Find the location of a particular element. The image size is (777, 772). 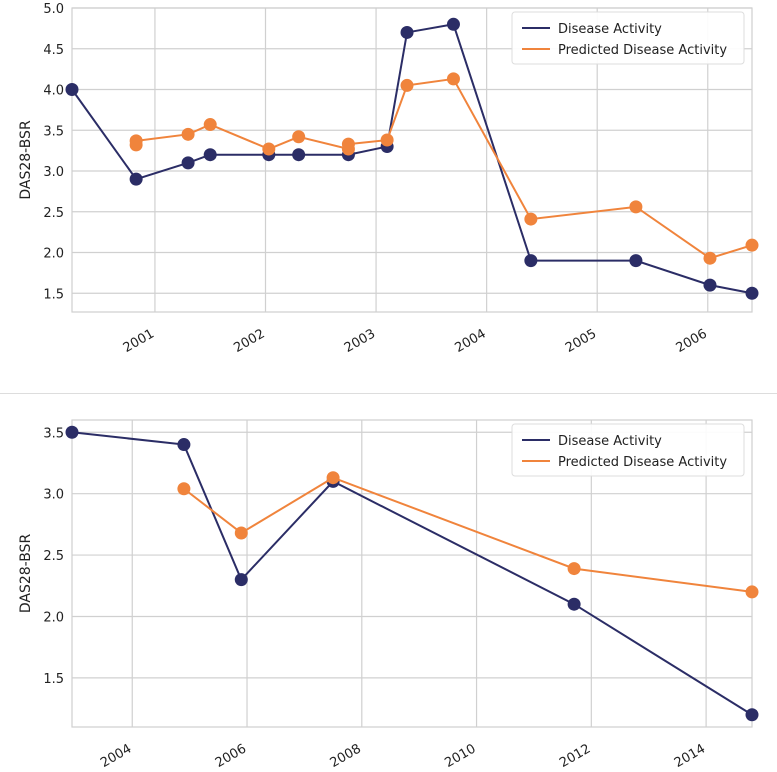

x-tick-label: 2012 is located at coordinates (575, 754).